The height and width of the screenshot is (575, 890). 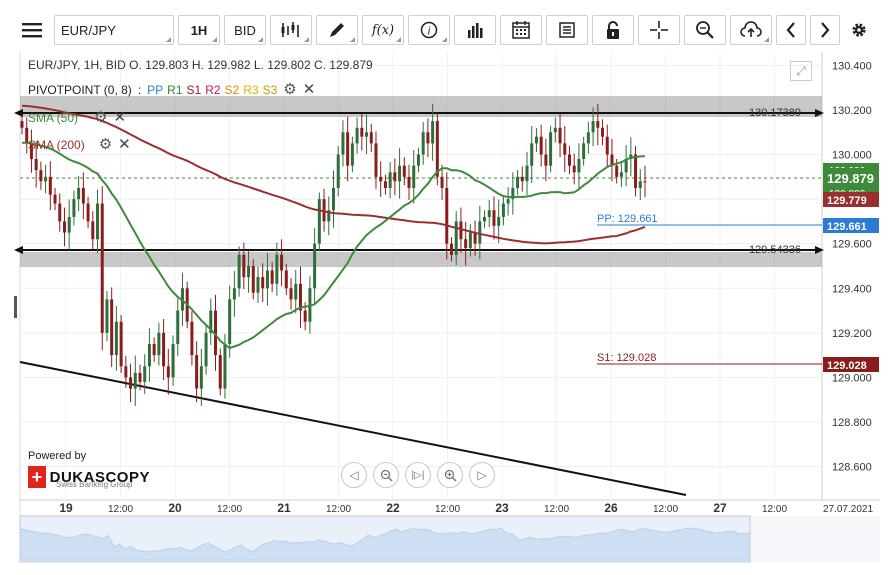 What do you see at coordinates (337, 30) in the screenshot?
I see `draw-tool-button` at bounding box center [337, 30].